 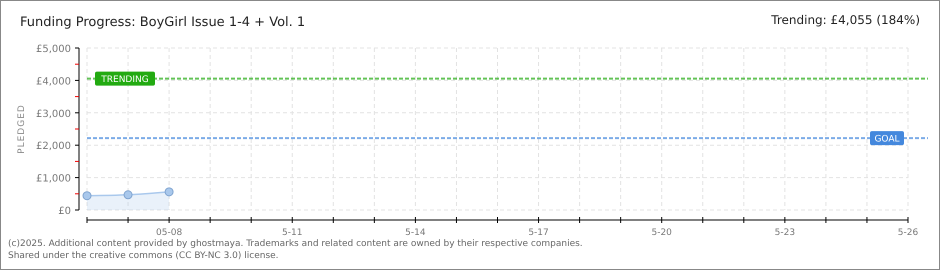 I want to click on ref-line-label: TRENDING, so click(x=124, y=80).